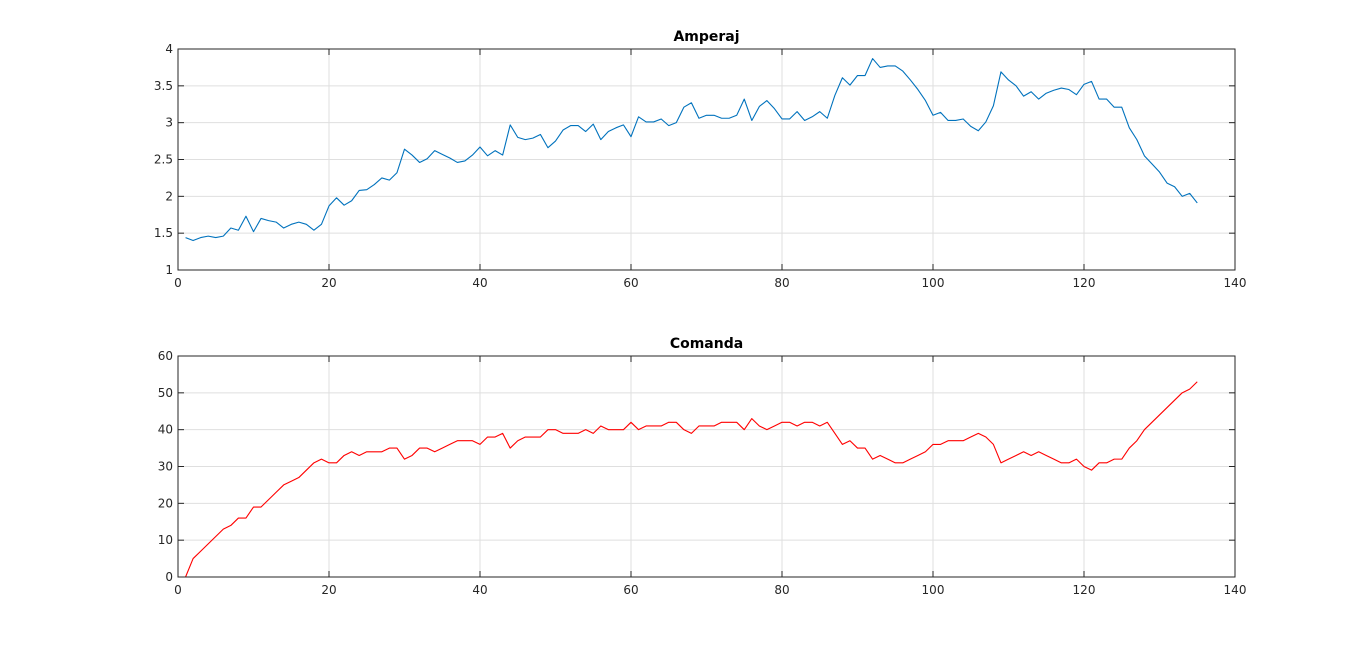  What do you see at coordinates (169, 123) in the screenshot?
I see `y-tick-label: 3` at bounding box center [169, 123].